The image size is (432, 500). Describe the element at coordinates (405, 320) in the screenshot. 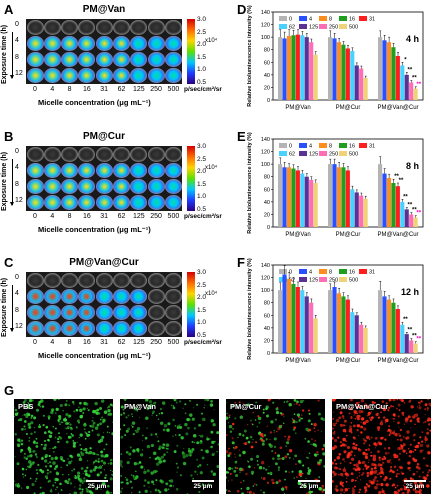

I see `significance-mark: **` at that location.